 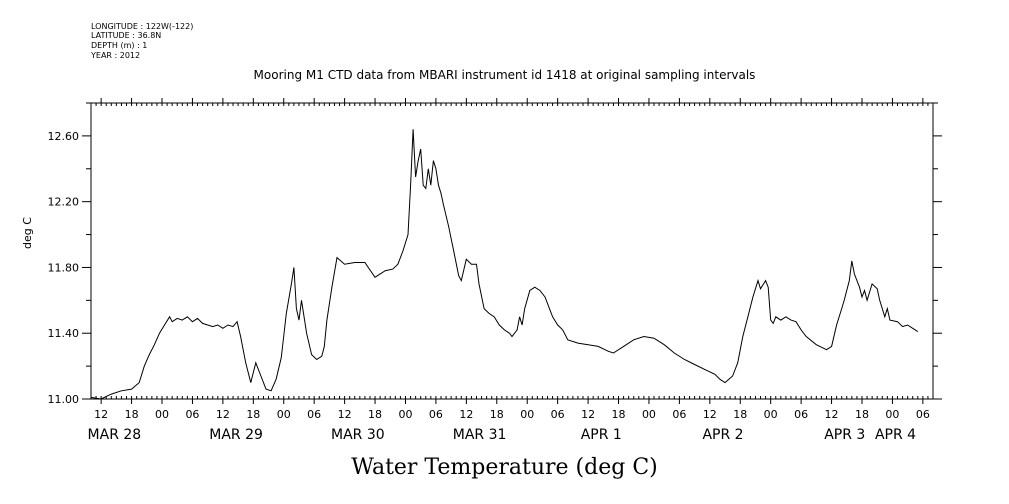 I want to click on x-date-label: MAR 29, so click(x=236, y=435).